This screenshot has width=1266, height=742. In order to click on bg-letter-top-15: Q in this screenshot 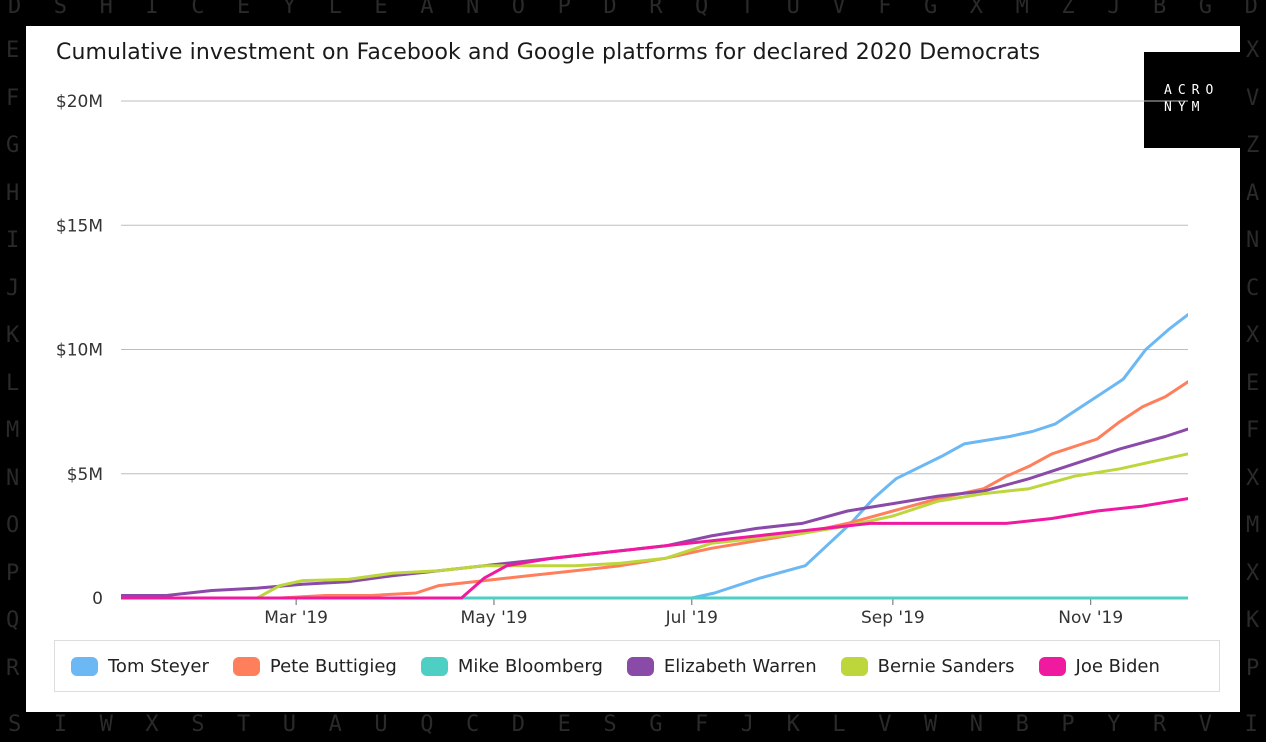, I will do `click(702, 9)`.